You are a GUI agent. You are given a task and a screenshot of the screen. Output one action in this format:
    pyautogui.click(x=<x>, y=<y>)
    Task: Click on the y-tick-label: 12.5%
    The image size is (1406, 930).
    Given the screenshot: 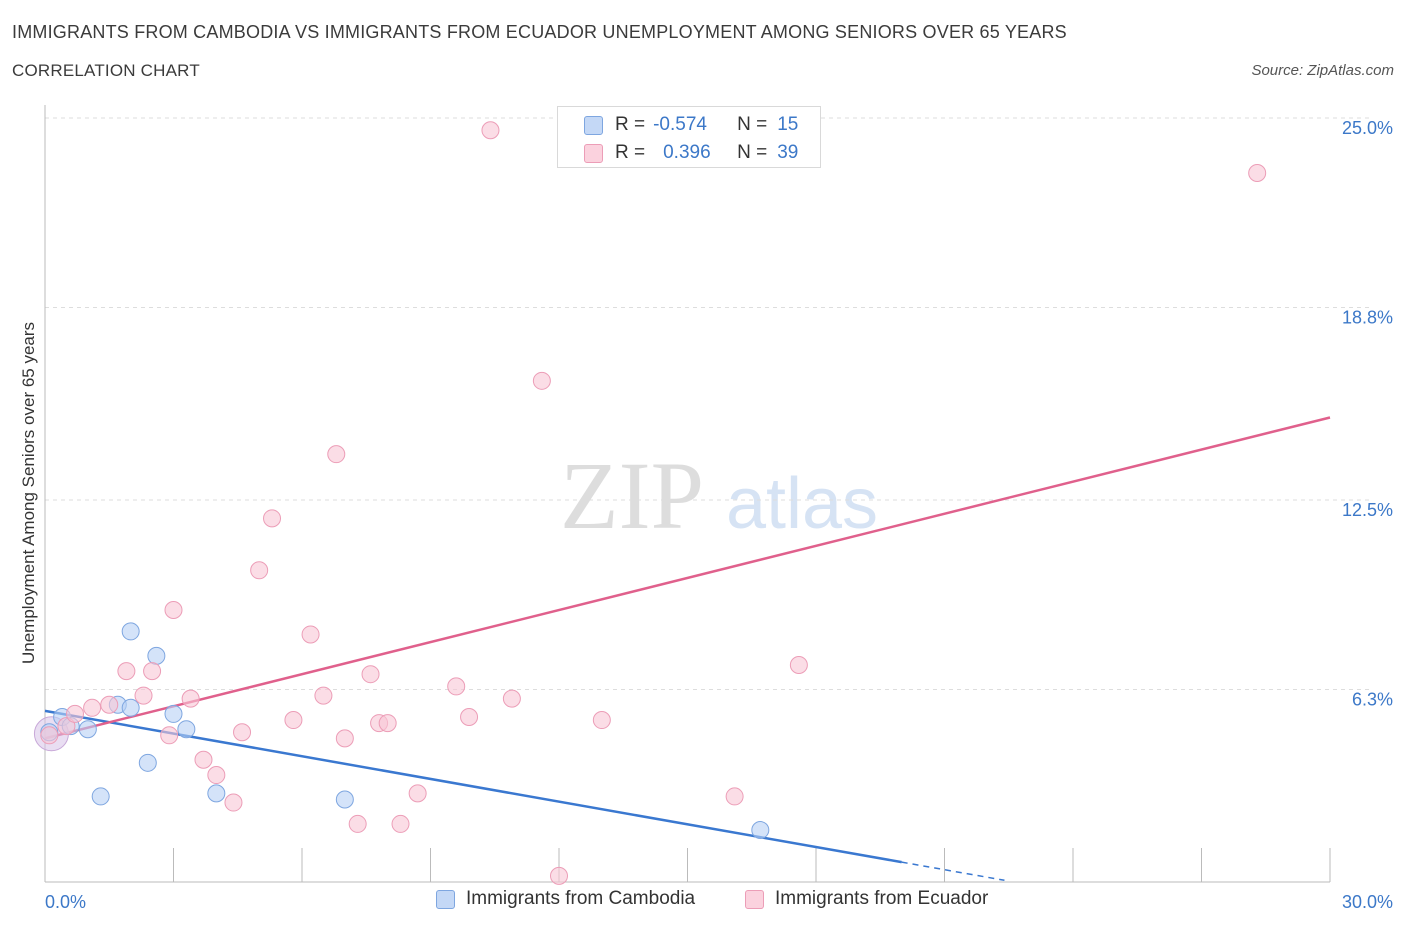 What is the action you would take?
    pyautogui.click(x=1367, y=510)
    